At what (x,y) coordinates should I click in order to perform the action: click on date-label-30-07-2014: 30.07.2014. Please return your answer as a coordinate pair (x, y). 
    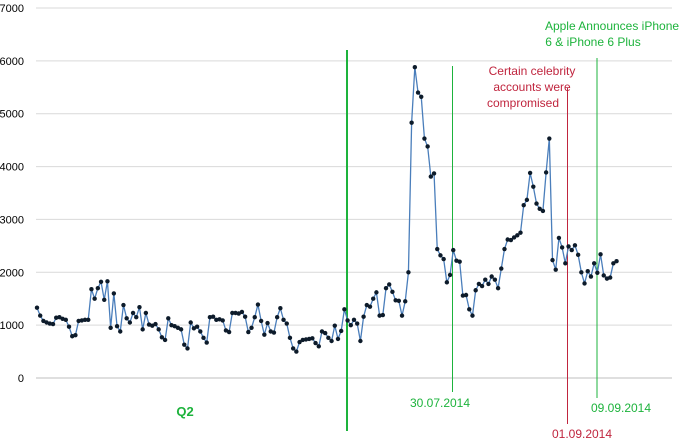
    Looking at the image, I should click on (440, 403).